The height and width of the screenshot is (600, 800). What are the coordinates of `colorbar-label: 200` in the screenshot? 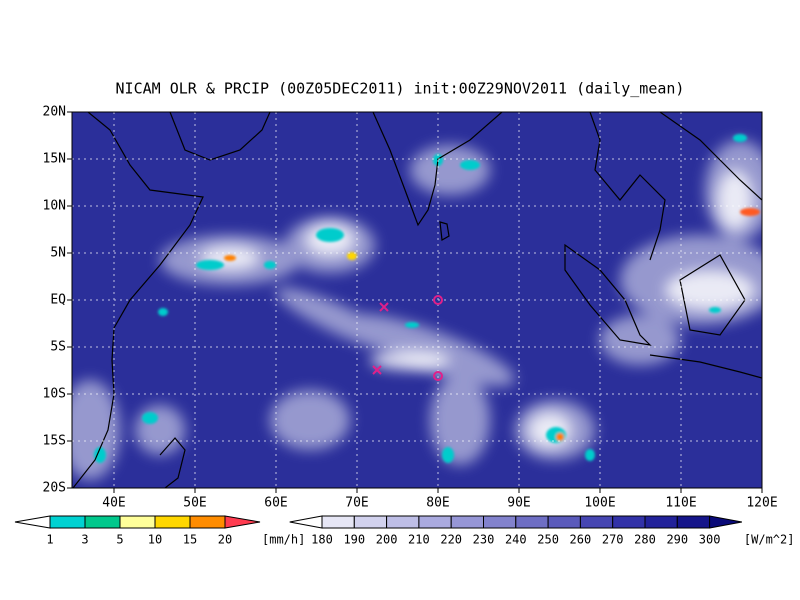 It's located at (387, 540).